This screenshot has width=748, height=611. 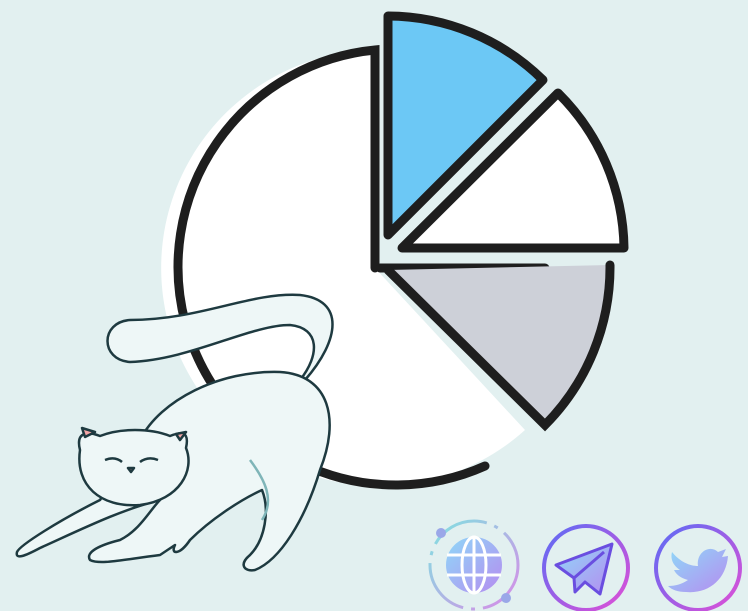 What do you see at coordinates (586, 567) in the screenshot?
I see `telegram-icon` at bounding box center [586, 567].